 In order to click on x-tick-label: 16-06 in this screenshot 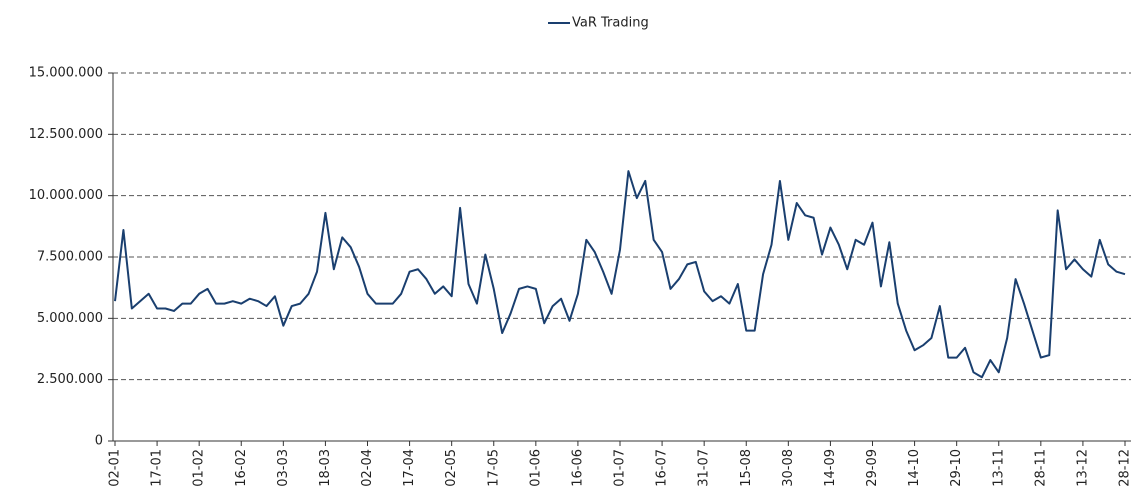, I will do `click(577, 468)`.